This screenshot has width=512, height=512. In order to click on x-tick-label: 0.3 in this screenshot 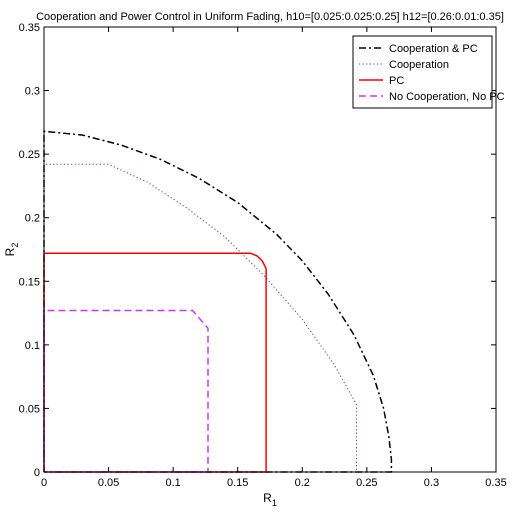, I will do `click(431, 483)`.